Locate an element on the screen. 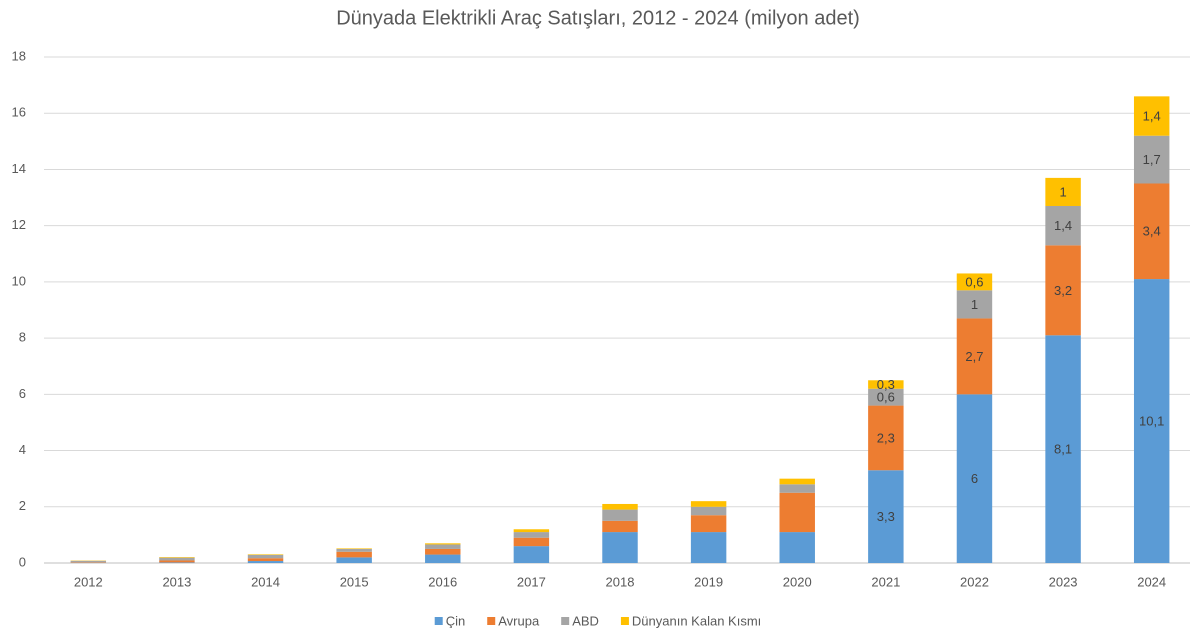 The width and height of the screenshot is (1196, 639). x-tick-label: 2024 is located at coordinates (1151, 581).